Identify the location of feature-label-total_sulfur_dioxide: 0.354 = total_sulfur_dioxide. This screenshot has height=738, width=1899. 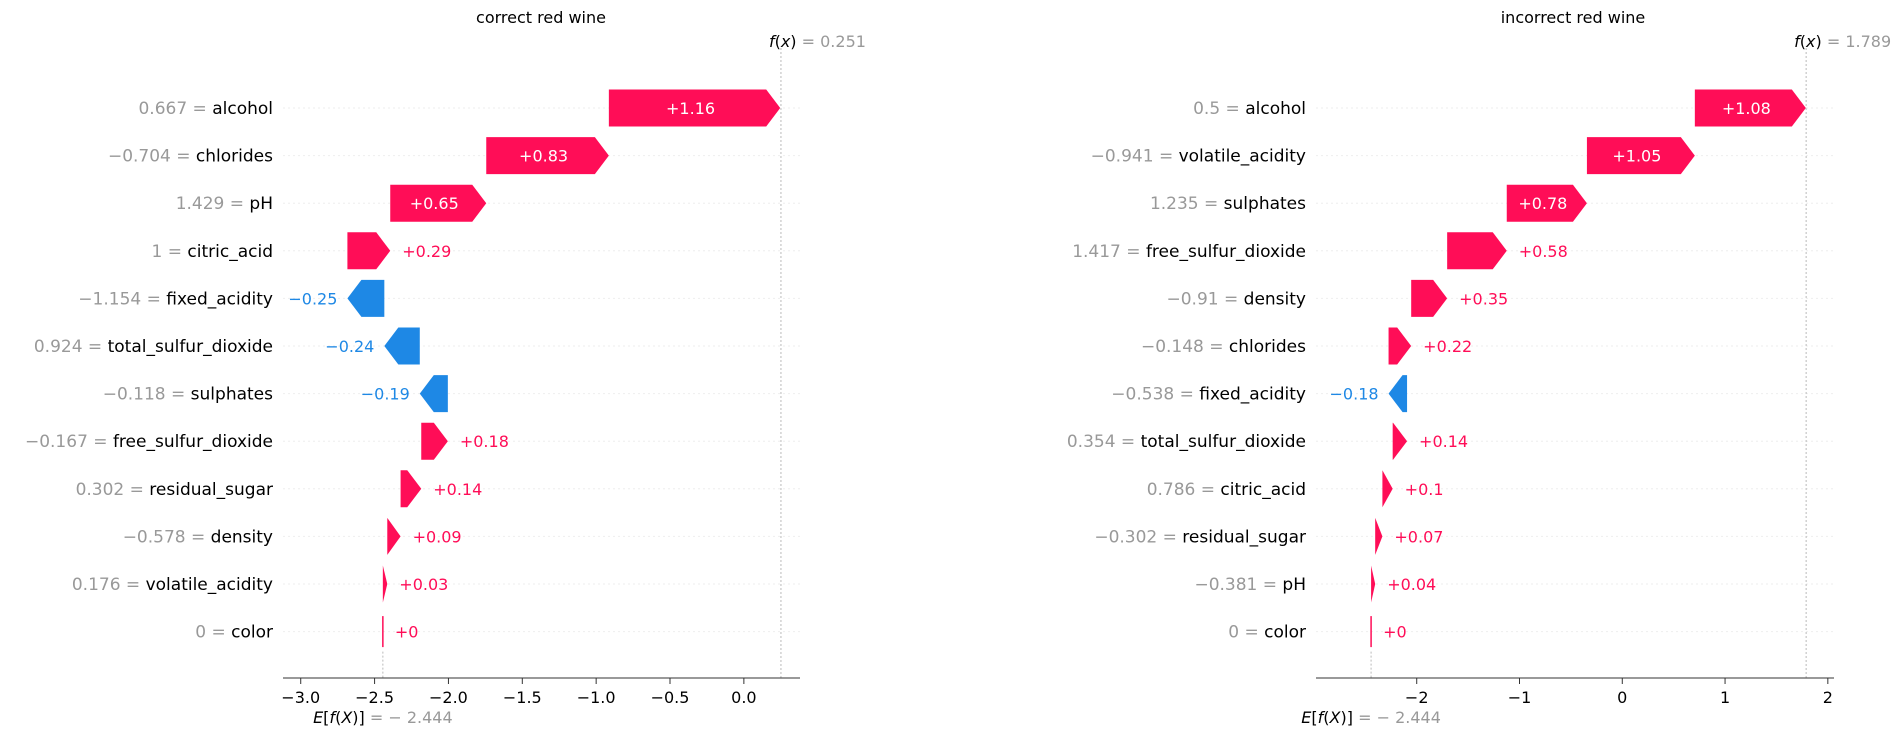
(1186, 442).